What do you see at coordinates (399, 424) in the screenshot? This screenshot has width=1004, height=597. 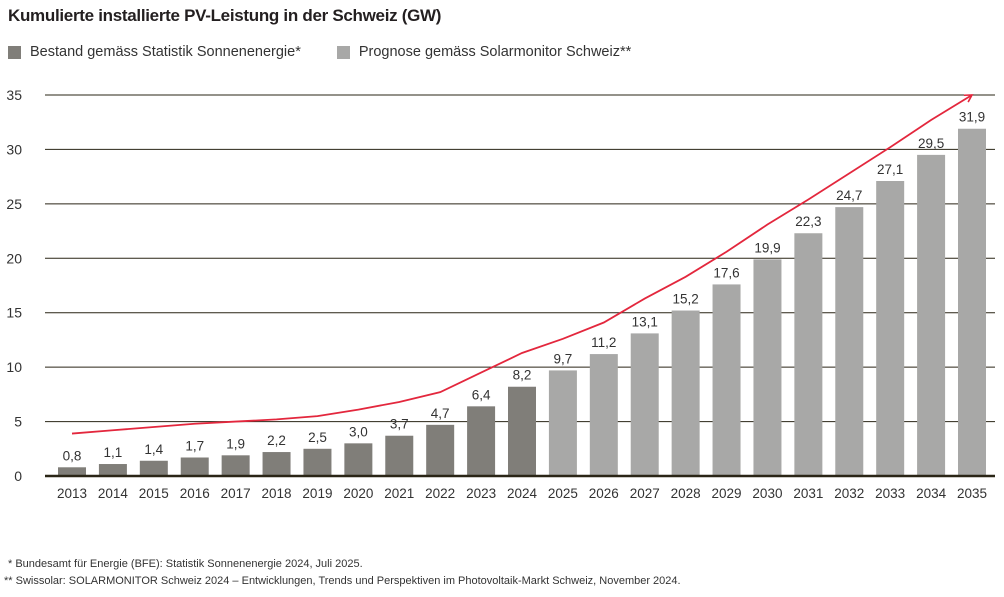 I see `data-label: 3,7` at bounding box center [399, 424].